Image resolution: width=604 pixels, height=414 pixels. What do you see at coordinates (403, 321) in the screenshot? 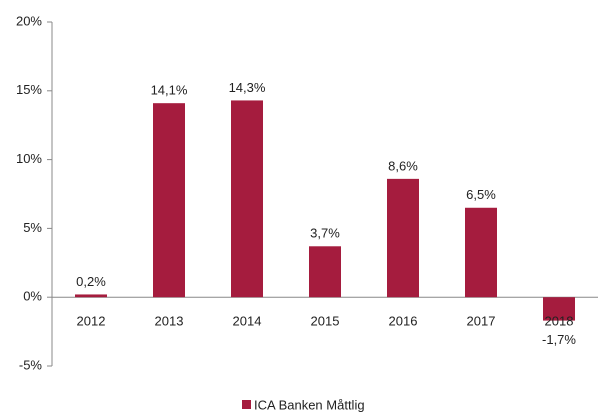
I see `x-tick-label: 2016` at bounding box center [403, 321].